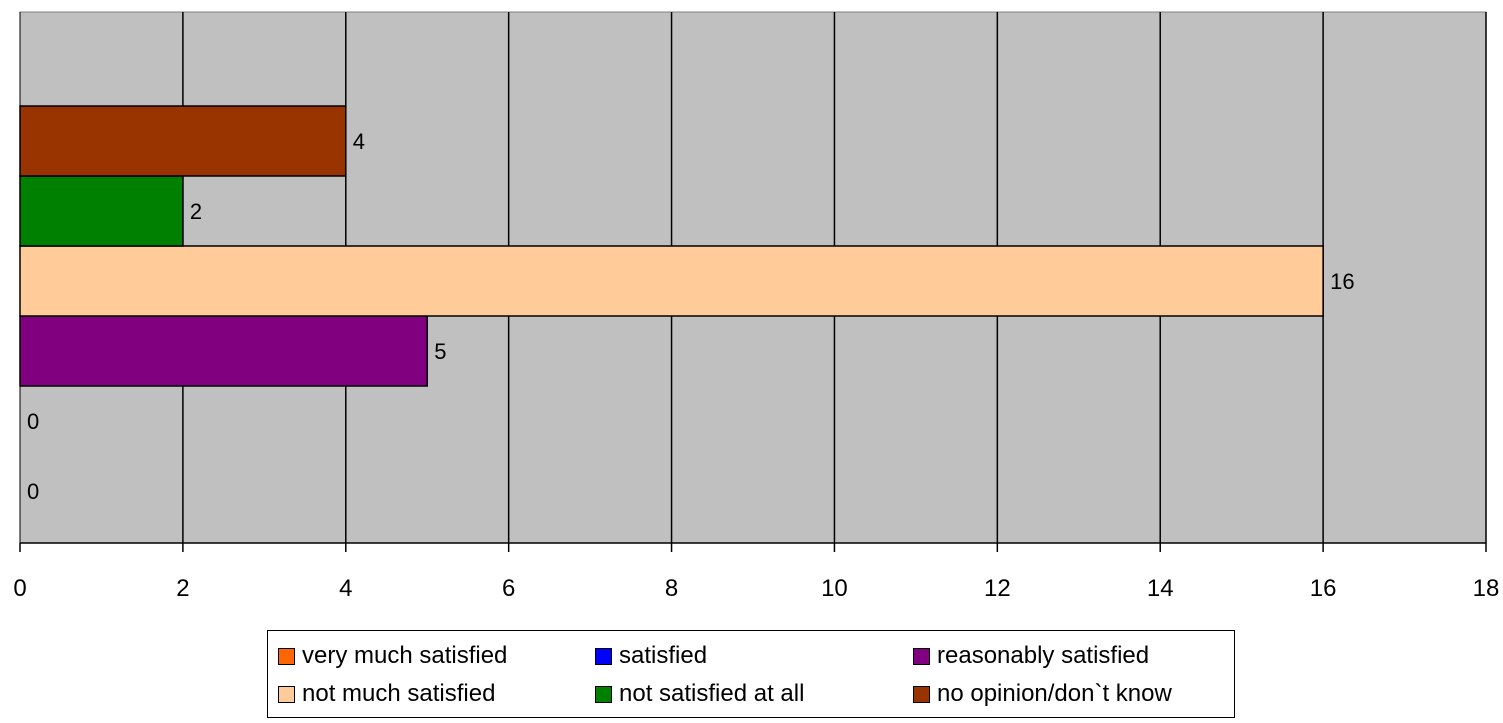  What do you see at coordinates (1323, 588) in the screenshot?
I see `x-tick-label: 16` at bounding box center [1323, 588].